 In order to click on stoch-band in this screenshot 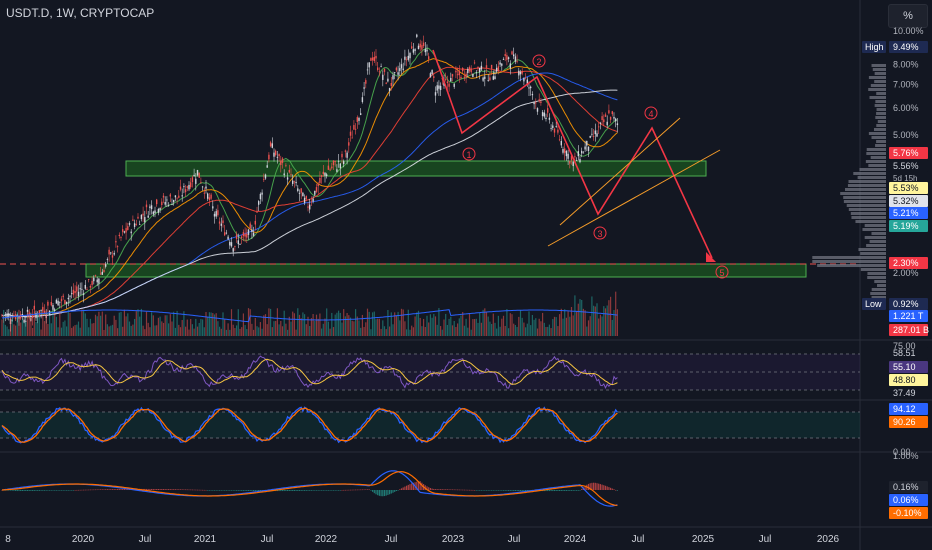, I will do `click(430, 425)`.